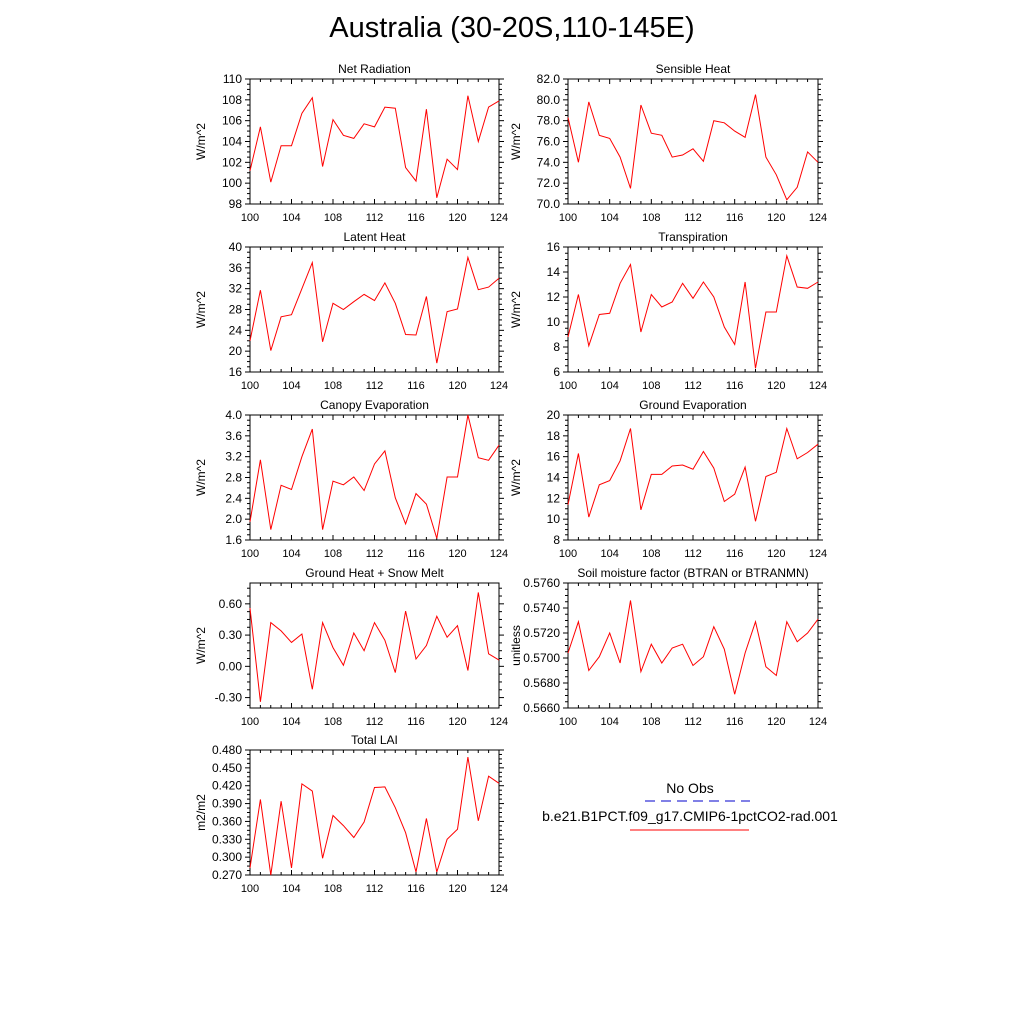 This screenshot has height=1024, width=1024. I want to click on y-tick-label: 3.6, so click(233, 436).